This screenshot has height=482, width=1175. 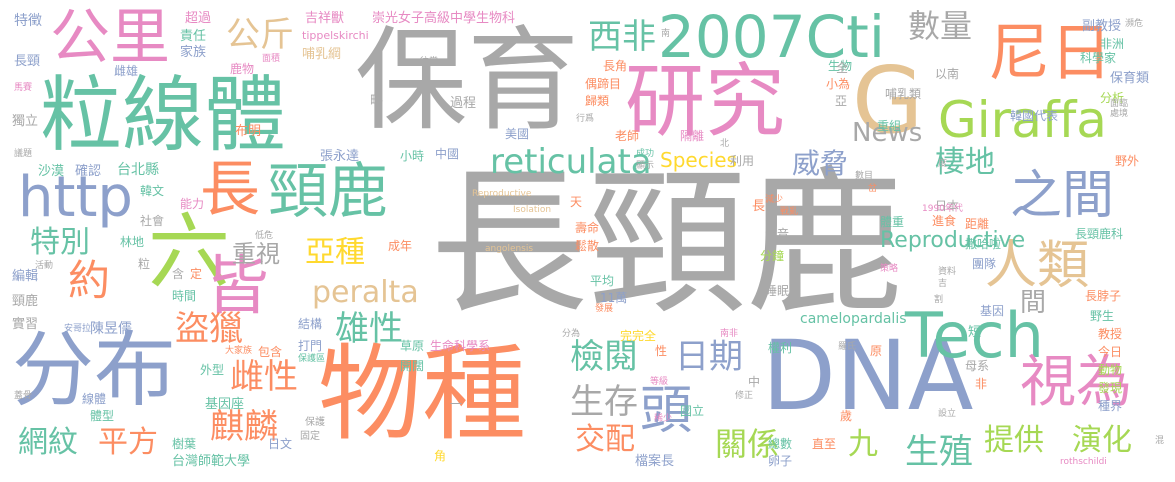 I want to click on word: 安哥拉, so click(x=78, y=329).